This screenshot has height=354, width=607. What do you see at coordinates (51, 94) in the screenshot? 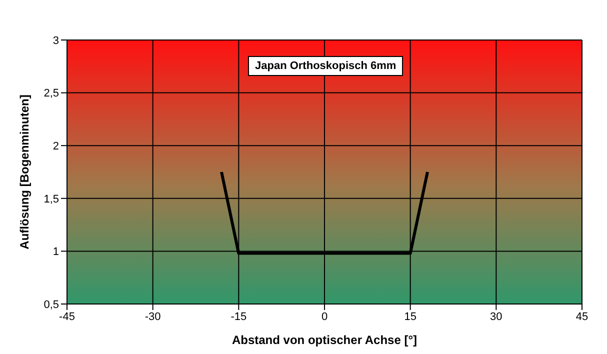
I see `y-tick-label: 2,5` at bounding box center [51, 94].